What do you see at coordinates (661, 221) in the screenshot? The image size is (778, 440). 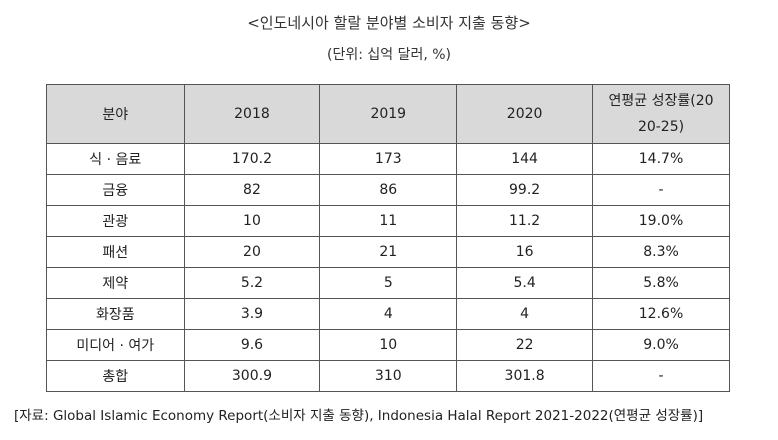 I see `cell-cagr: 19.0%` at bounding box center [661, 221].